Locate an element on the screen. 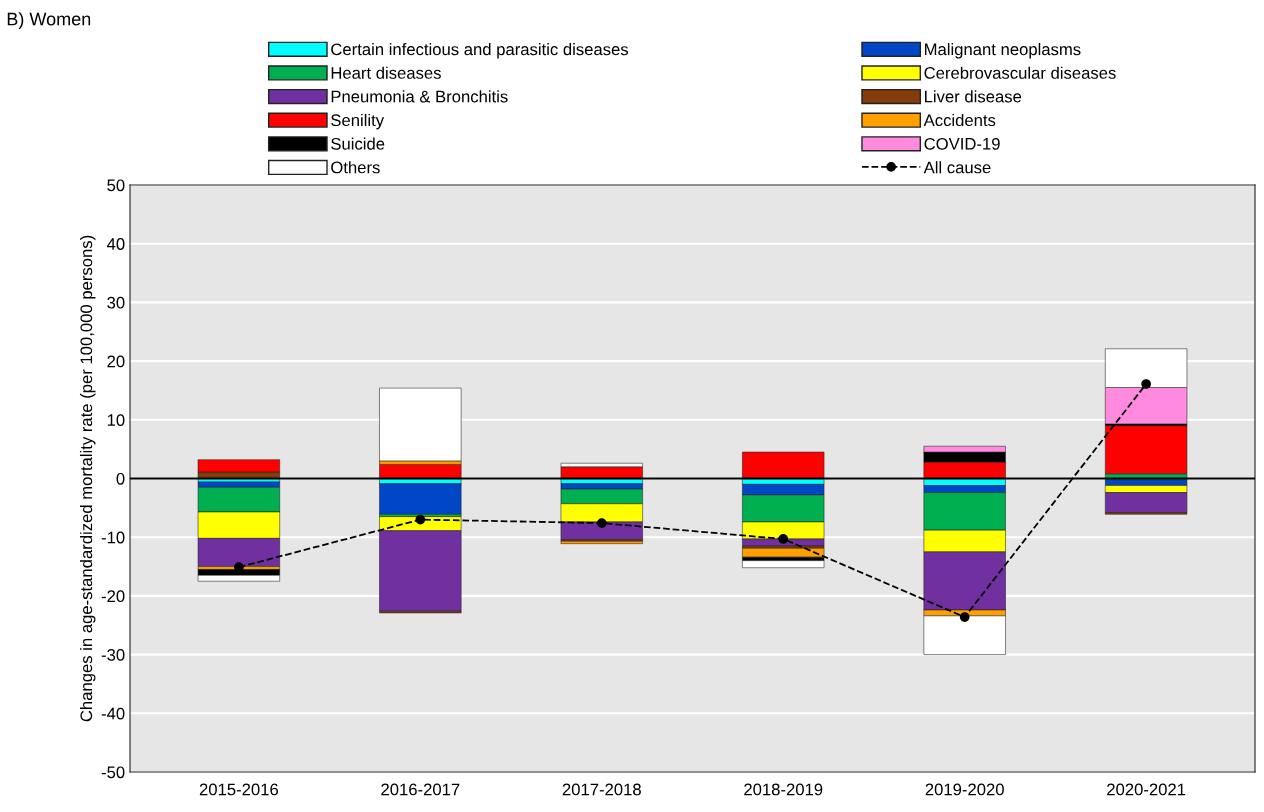 The height and width of the screenshot is (812, 1264). y-tick-label: 40 is located at coordinates (115, 244).